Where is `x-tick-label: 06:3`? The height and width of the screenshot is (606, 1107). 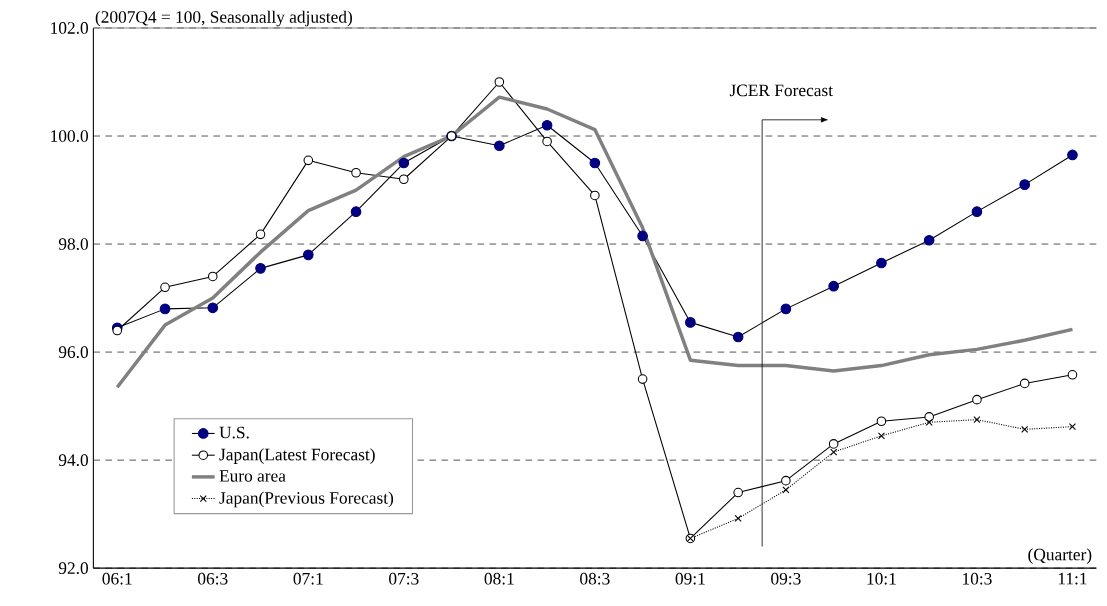
x-tick-label: 06:3 is located at coordinates (213, 579).